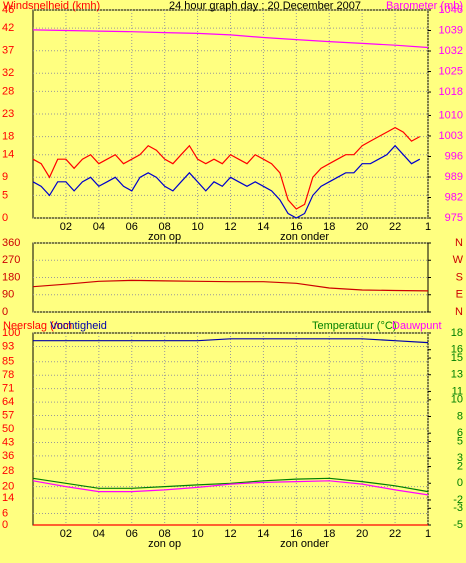 This screenshot has height=563, width=466. Describe the element at coordinates (8, 362) in the screenshot. I see `y-tick-label: 85` at that location.